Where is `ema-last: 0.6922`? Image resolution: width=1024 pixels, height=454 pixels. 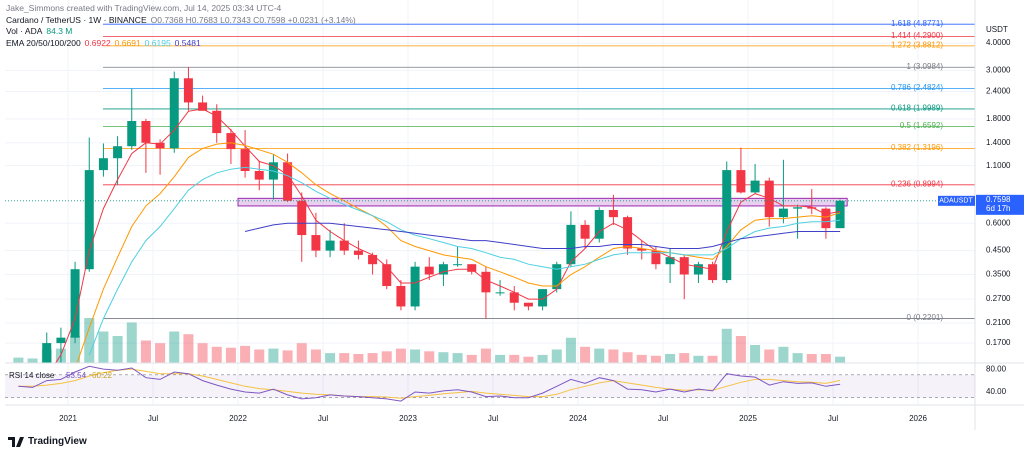
ema-last: 0.6922 is located at coordinates (97, 42).